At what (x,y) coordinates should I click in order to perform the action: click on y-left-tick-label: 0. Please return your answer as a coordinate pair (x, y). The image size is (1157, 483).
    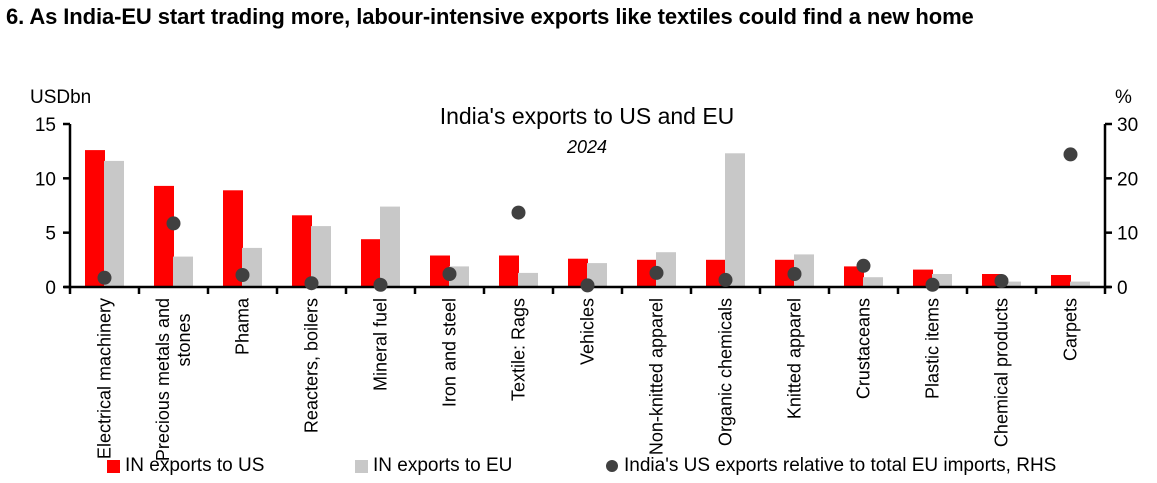
    Looking at the image, I should click on (50, 288).